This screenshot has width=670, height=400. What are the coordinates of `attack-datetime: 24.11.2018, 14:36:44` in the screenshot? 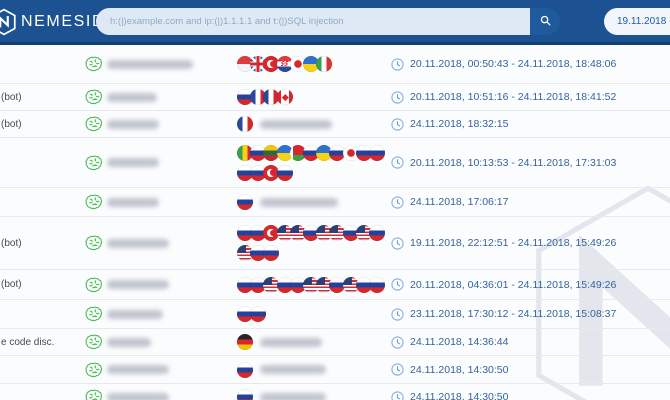 It's located at (459, 342).